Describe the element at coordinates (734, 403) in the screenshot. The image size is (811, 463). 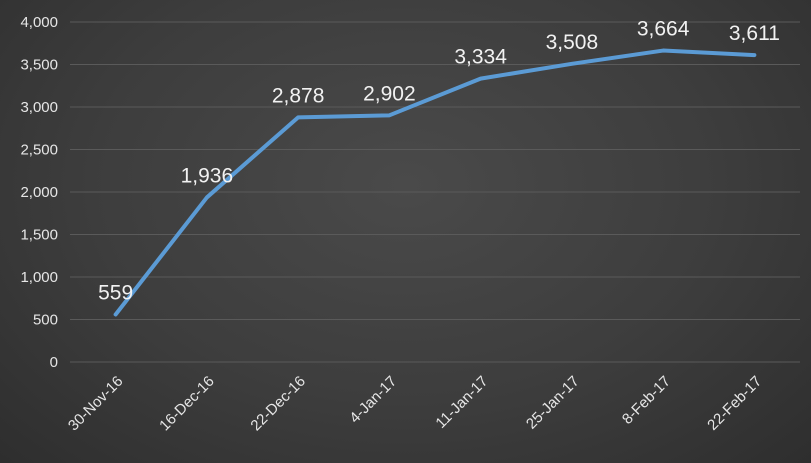
I see `x-tick-label: 22-Feb-17` at that location.